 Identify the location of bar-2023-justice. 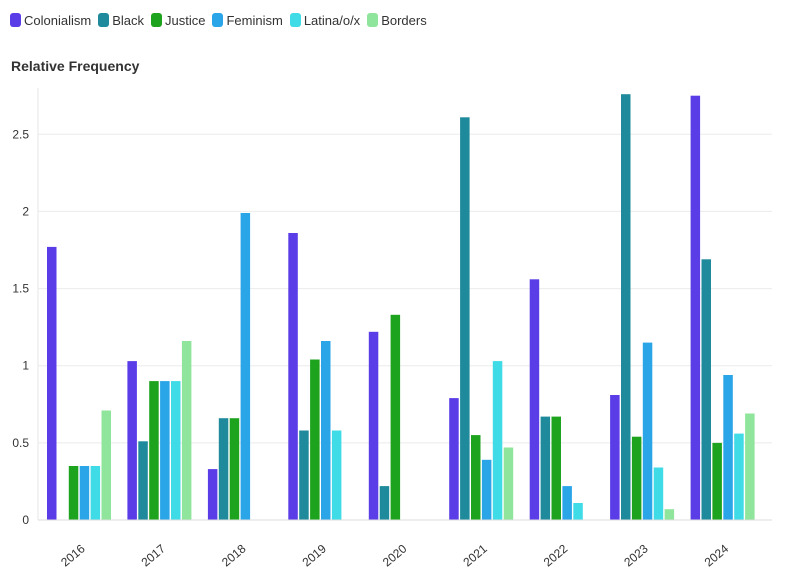
(636, 478).